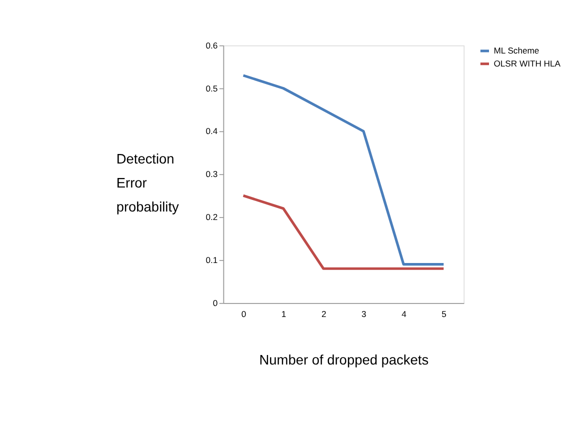 Image resolution: width=565 pixels, height=436 pixels. Describe the element at coordinates (212, 174) in the screenshot. I see `y-tick-label: 0.3` at that location.